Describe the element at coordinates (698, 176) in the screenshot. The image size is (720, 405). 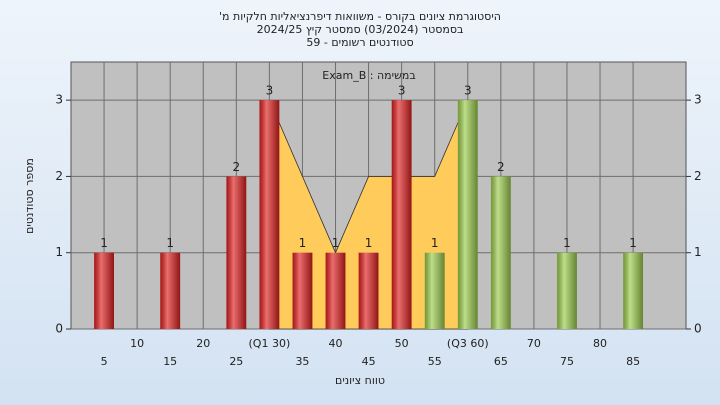
I see `y2-tick-label: 2` at that location.